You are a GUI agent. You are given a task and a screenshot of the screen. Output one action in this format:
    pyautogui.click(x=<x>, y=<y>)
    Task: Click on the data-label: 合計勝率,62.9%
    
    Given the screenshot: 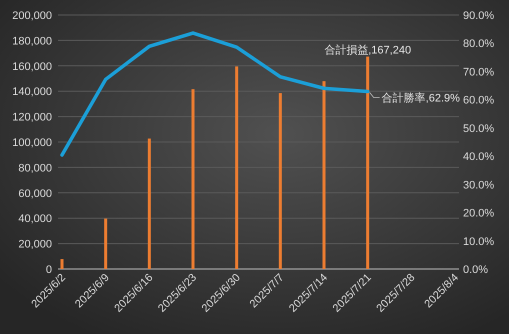 What is the action you would take?
    pyautogui.click(x=421, y=97)
    